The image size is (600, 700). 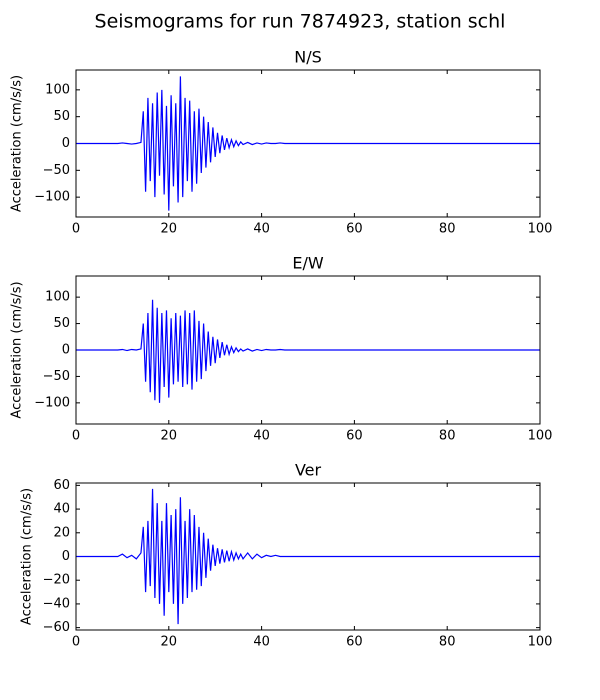 What do you see at coordinates (308, 57) in the screenshot?
I see `chart-title: N/S` at bounding box center [308, 57].